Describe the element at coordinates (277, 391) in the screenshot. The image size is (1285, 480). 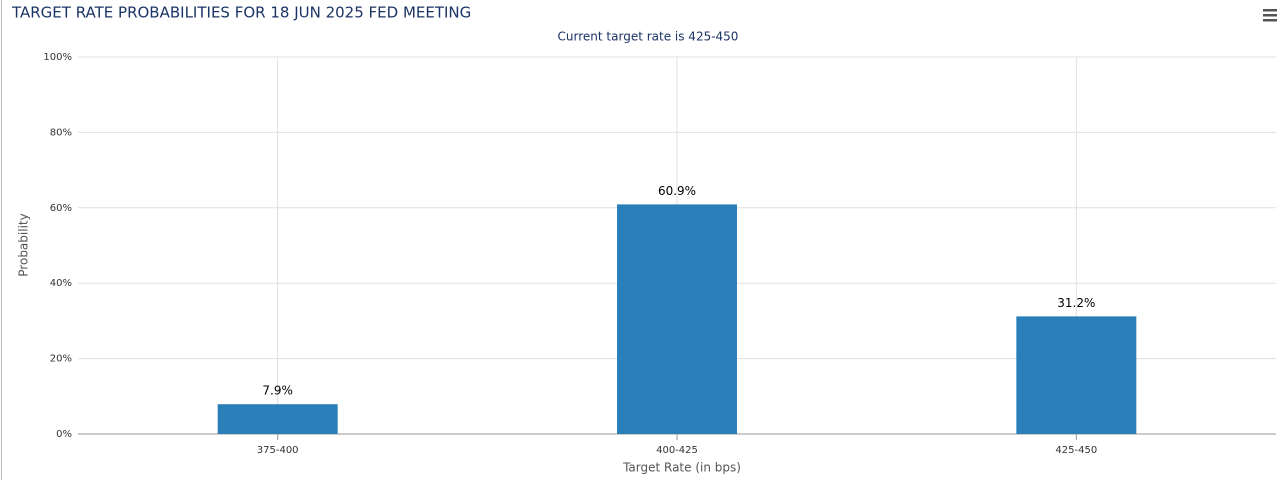
I see `data-label: 7.9%` at that location.